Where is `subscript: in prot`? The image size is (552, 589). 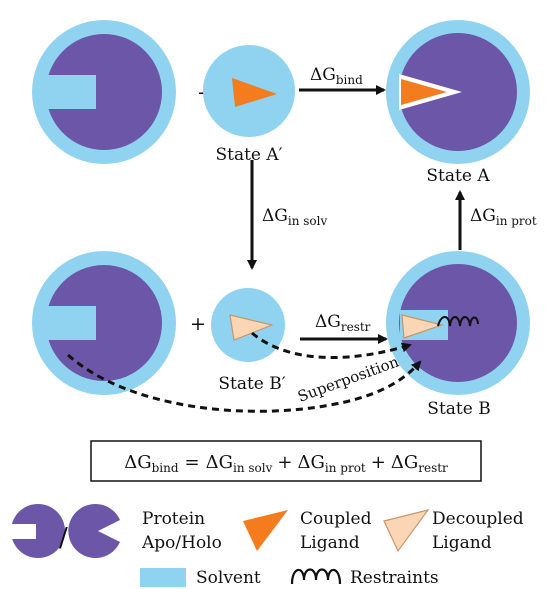
subscript: in prot is located at coordinates (516, 221).